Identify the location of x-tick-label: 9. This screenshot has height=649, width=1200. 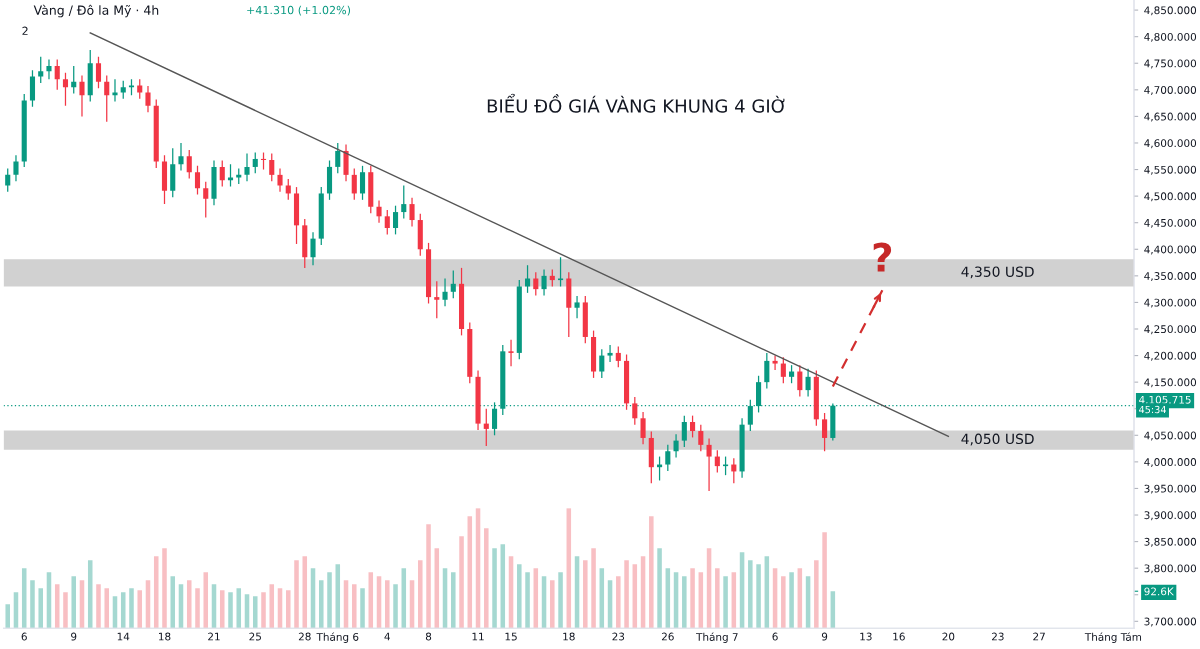
(74, 636).